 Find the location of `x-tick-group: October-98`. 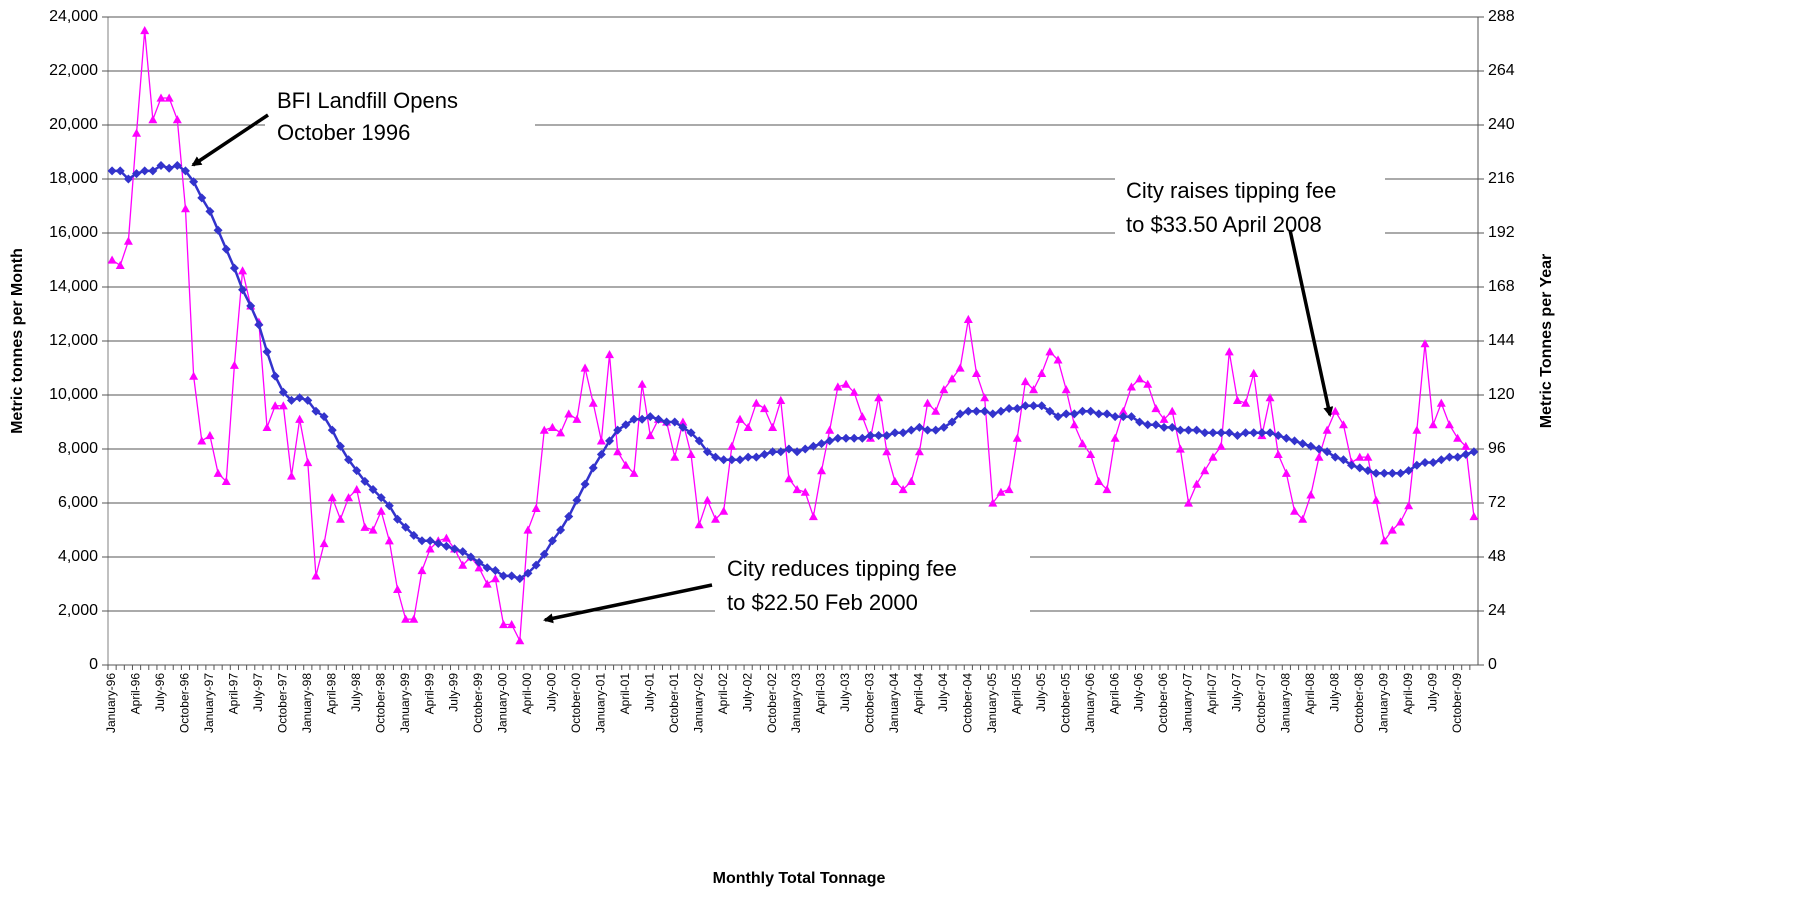

x-tick-group: October-98 is located at coordinates (380, 703).